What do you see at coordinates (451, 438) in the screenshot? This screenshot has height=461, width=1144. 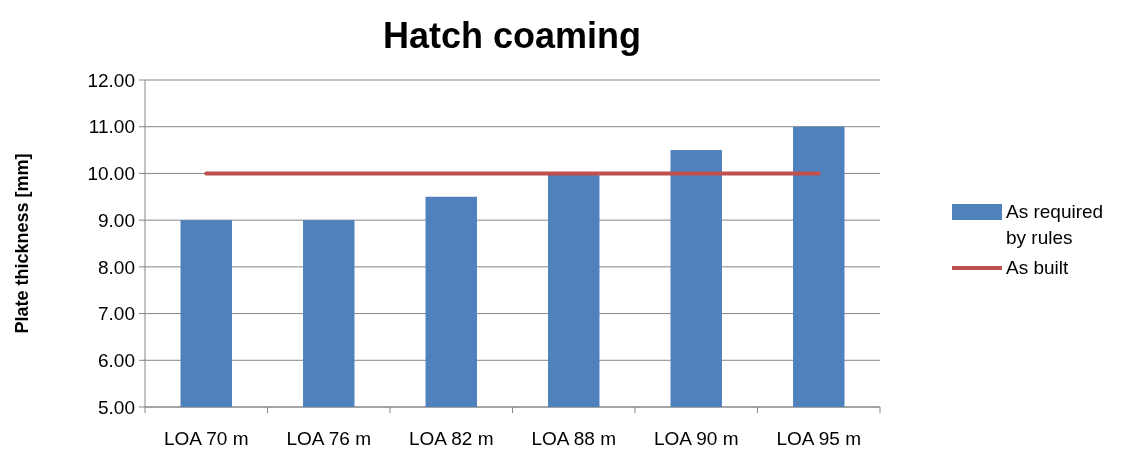 I see `x-tick-label: LOA 82 m` at bounding box center [451, 438].